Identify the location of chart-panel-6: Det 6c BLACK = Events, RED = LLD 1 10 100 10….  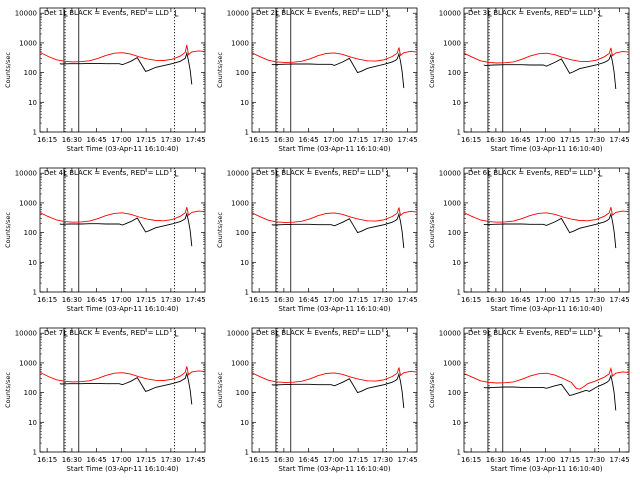
(529, 240).